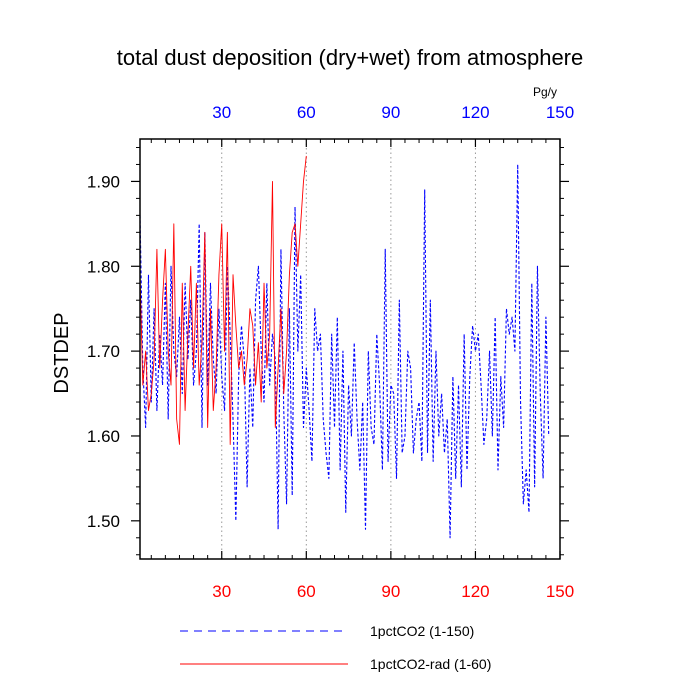  What do you see at coordinates (103, 181) in the screenshot?
I see `y-tick-label-1.9: 1.90` at bounding box center [103, 181].